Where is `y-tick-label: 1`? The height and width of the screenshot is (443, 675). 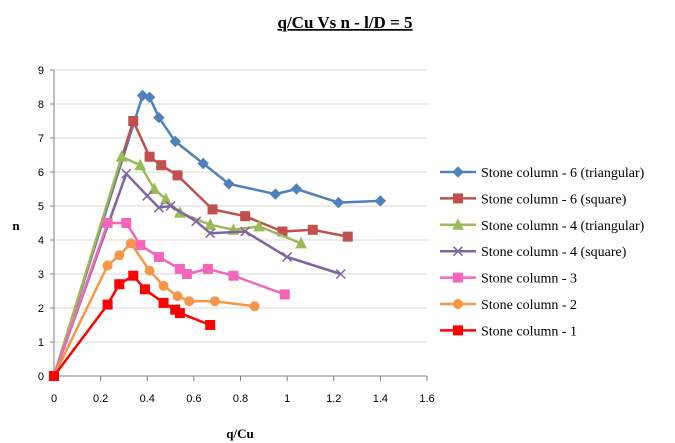
y-tick-label: 1 is located at coordinates (41, 343).